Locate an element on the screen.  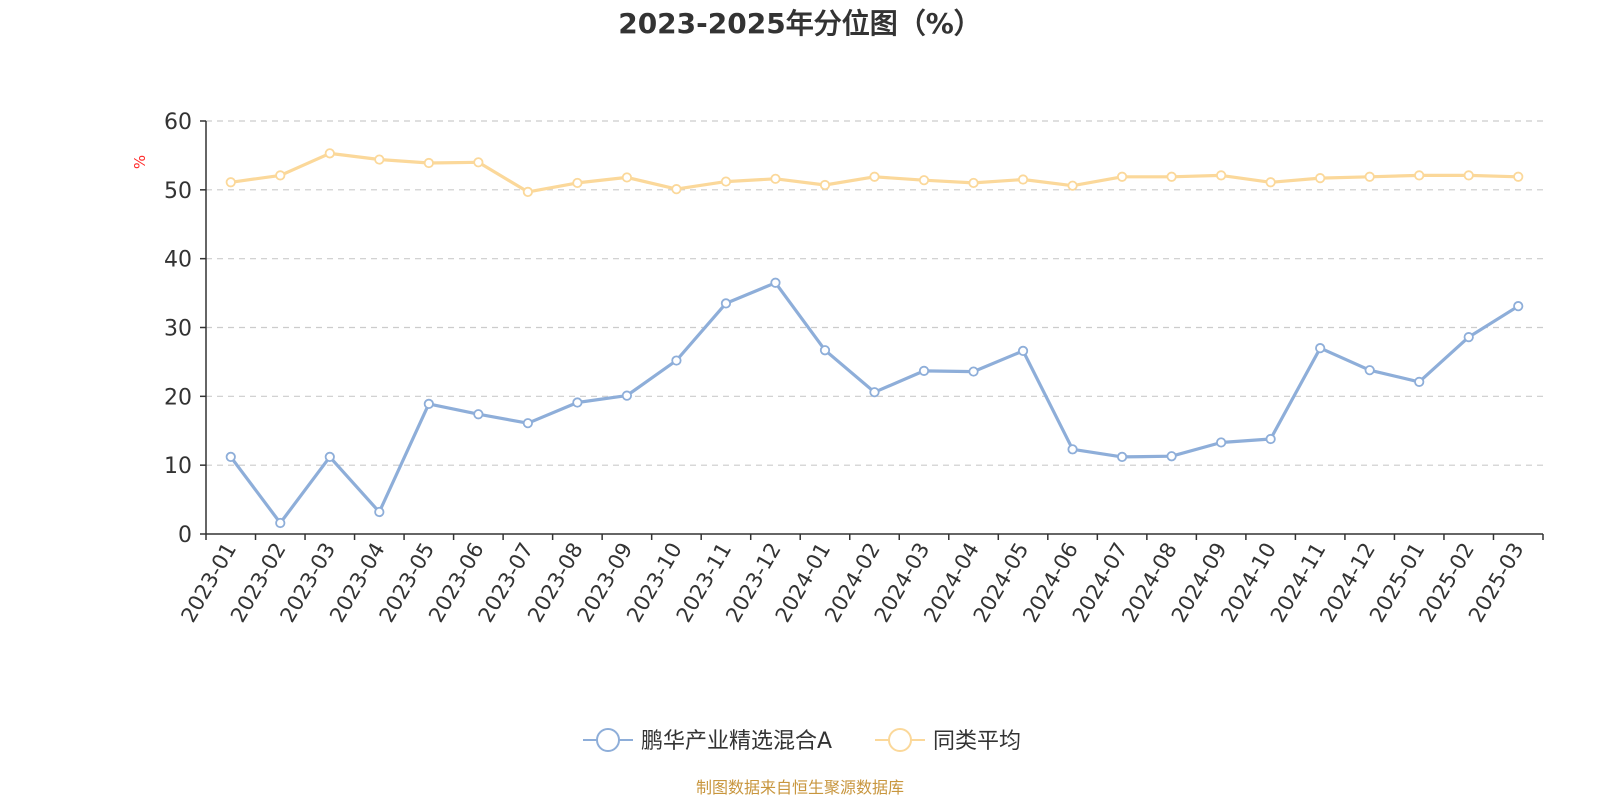
source-note: 制图数据来自恒生聚源数据库 is located at coordinates (800, 787).